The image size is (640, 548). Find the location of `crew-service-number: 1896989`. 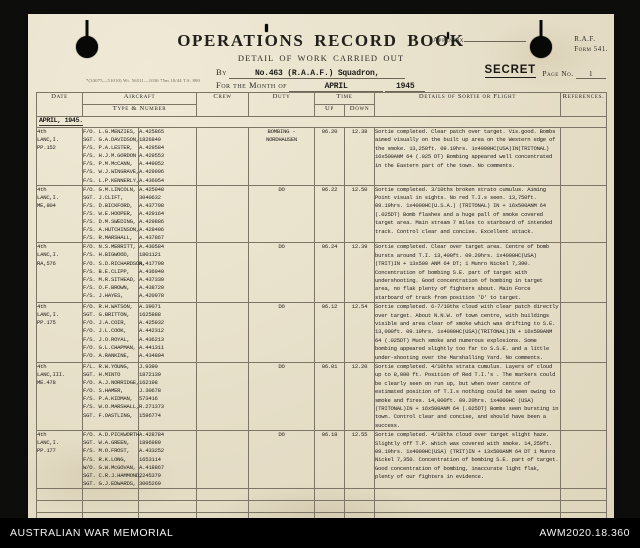

crew-service-number: 1896989 is located at coordinates (150, 443).